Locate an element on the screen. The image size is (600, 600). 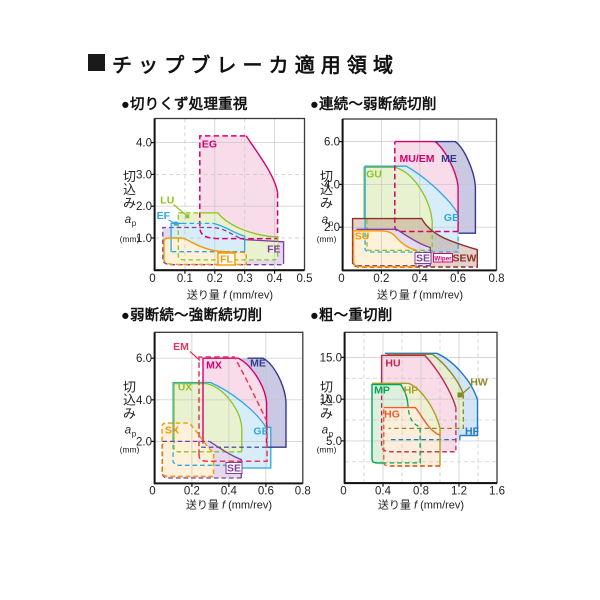
svg-text: 0.5 is located at coordinates (305, 279).